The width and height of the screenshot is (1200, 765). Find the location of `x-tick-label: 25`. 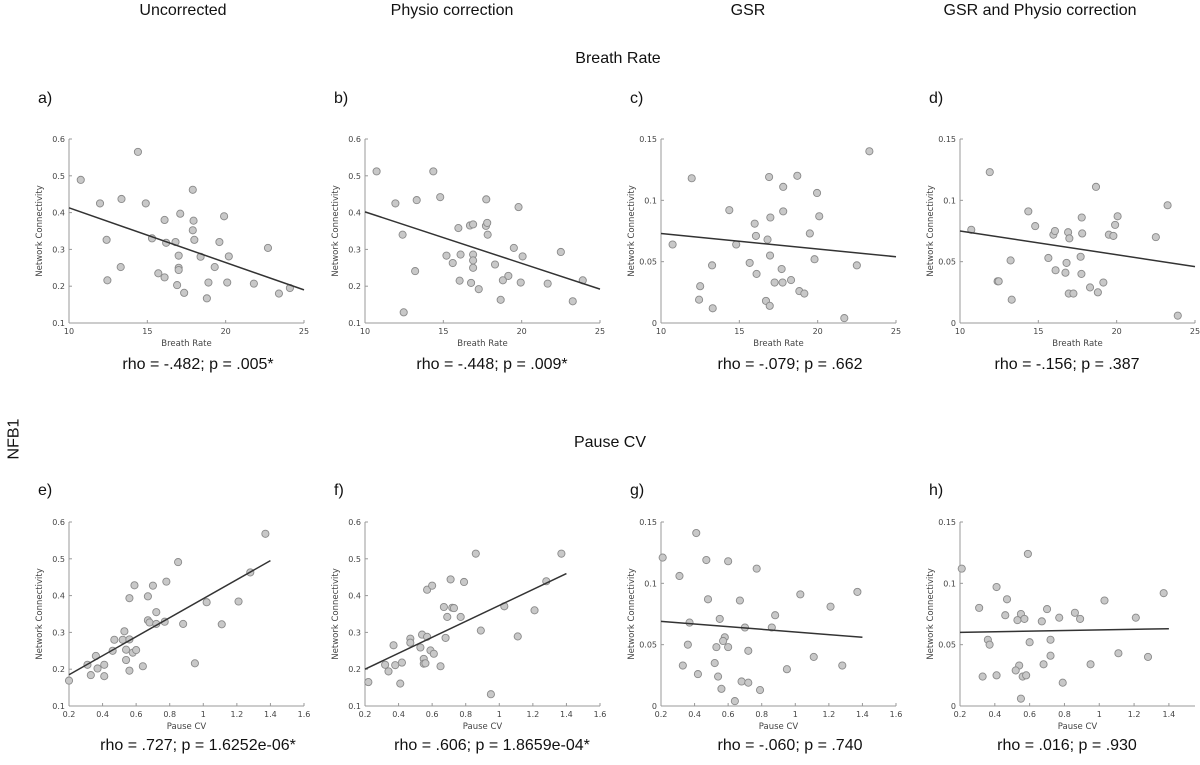

x-tick-label: 25 is located at coordinates (1195, 331).